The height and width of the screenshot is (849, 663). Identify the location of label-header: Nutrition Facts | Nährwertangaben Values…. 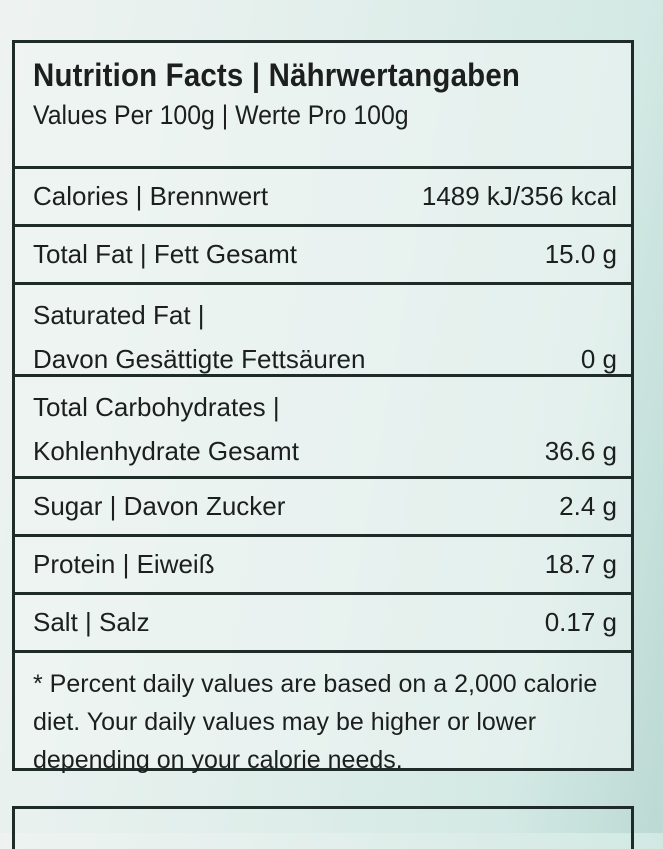
(323, 106).